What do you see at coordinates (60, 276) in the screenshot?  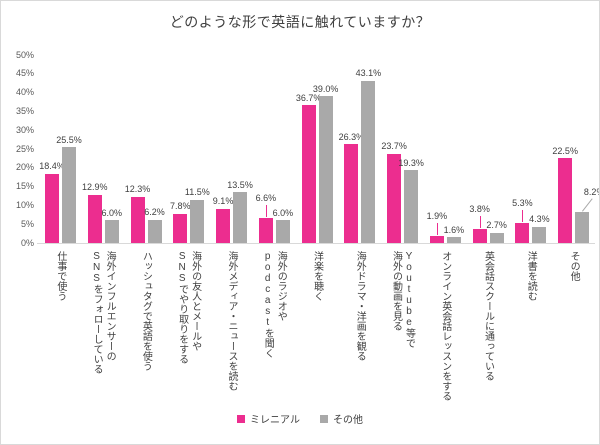 I see `x-category-label: 仕事で使う` at bounding box center [60, 276].